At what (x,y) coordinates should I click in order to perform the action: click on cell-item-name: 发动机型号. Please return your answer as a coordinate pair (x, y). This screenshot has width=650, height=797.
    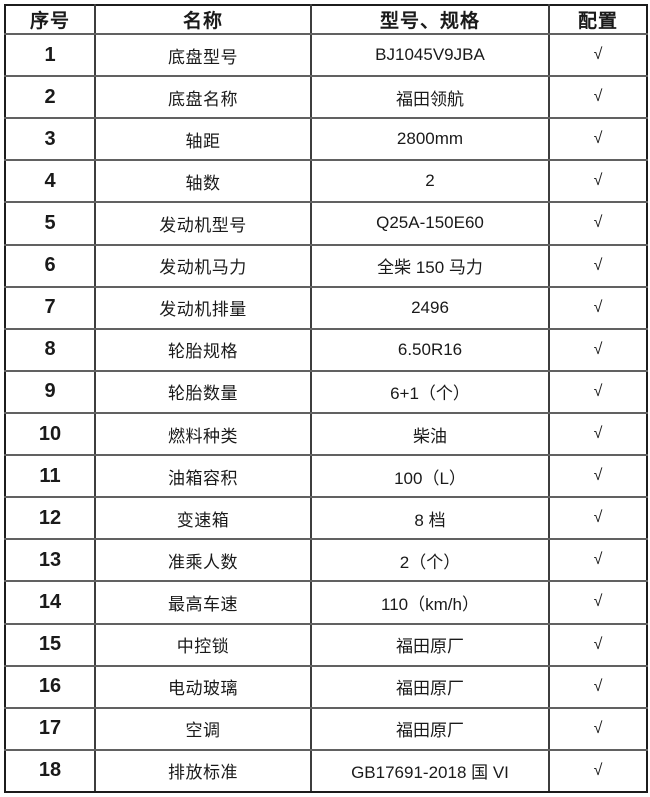
    Looking at the image, I should click on (203, 223).